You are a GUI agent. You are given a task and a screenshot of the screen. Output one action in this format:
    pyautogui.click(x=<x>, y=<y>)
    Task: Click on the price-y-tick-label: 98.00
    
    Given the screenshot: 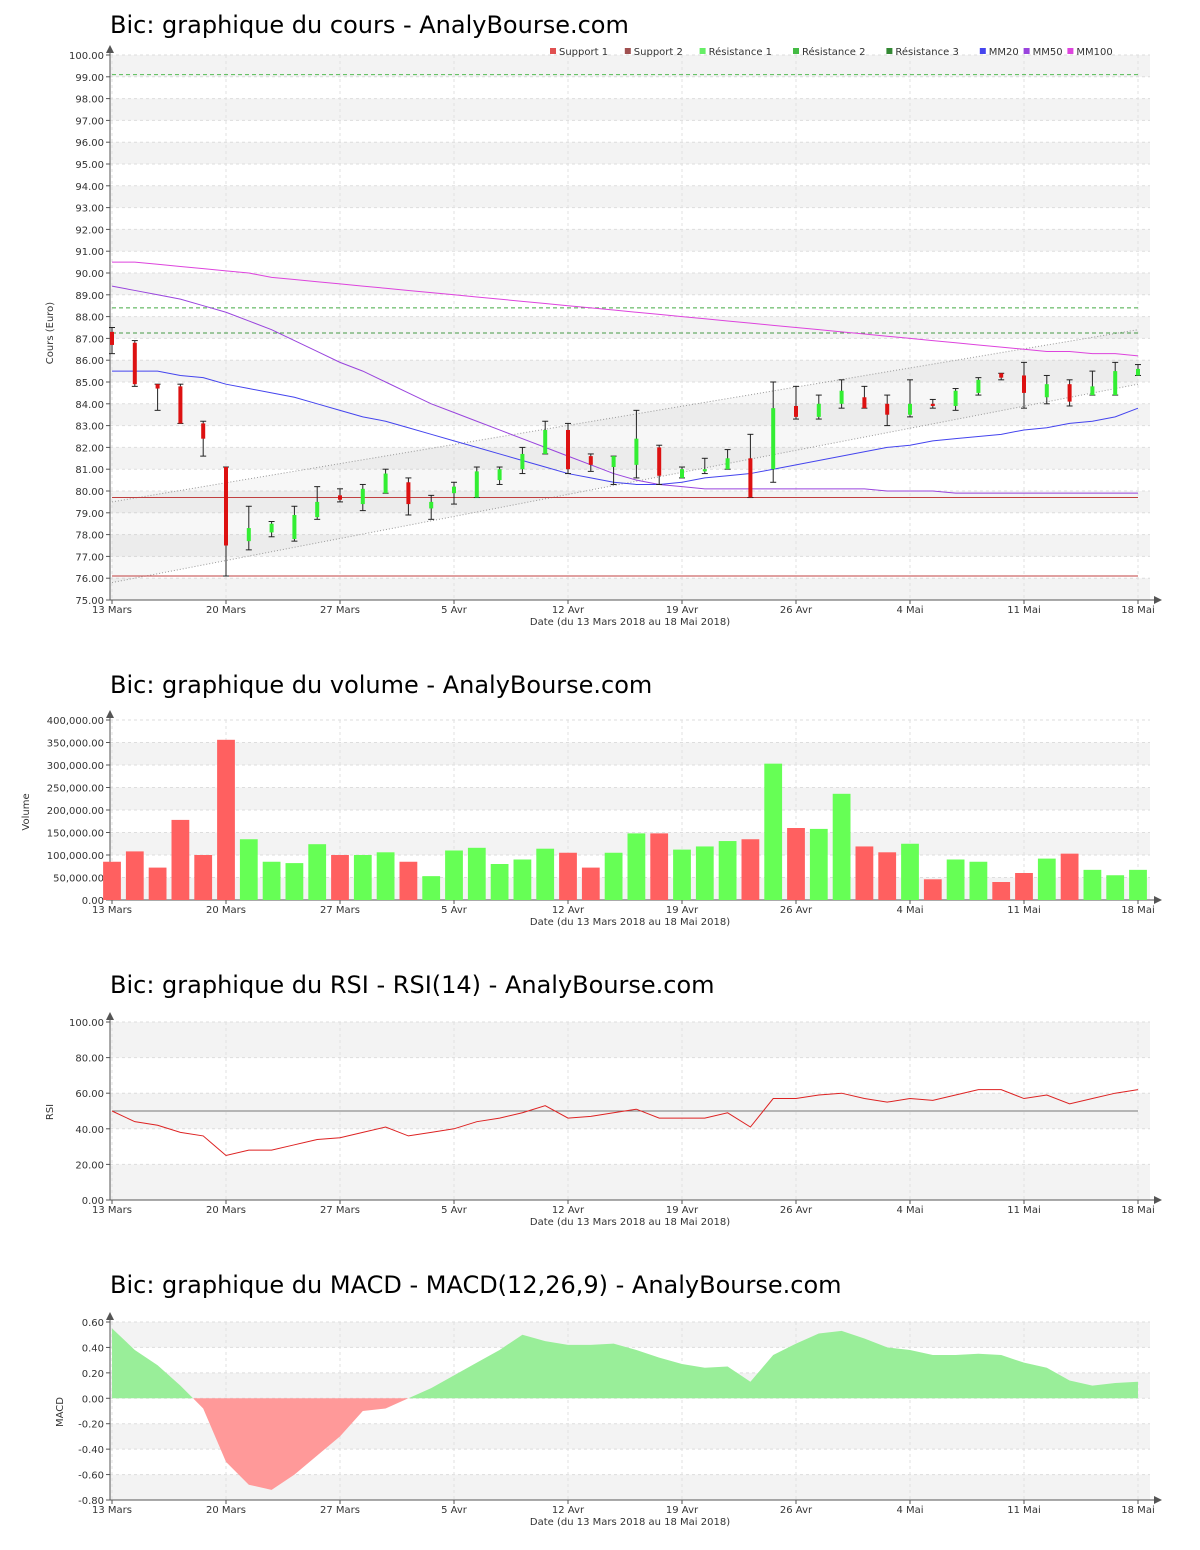 What is the action you would take?
    pyautogui.click(x=89, y=100)
    